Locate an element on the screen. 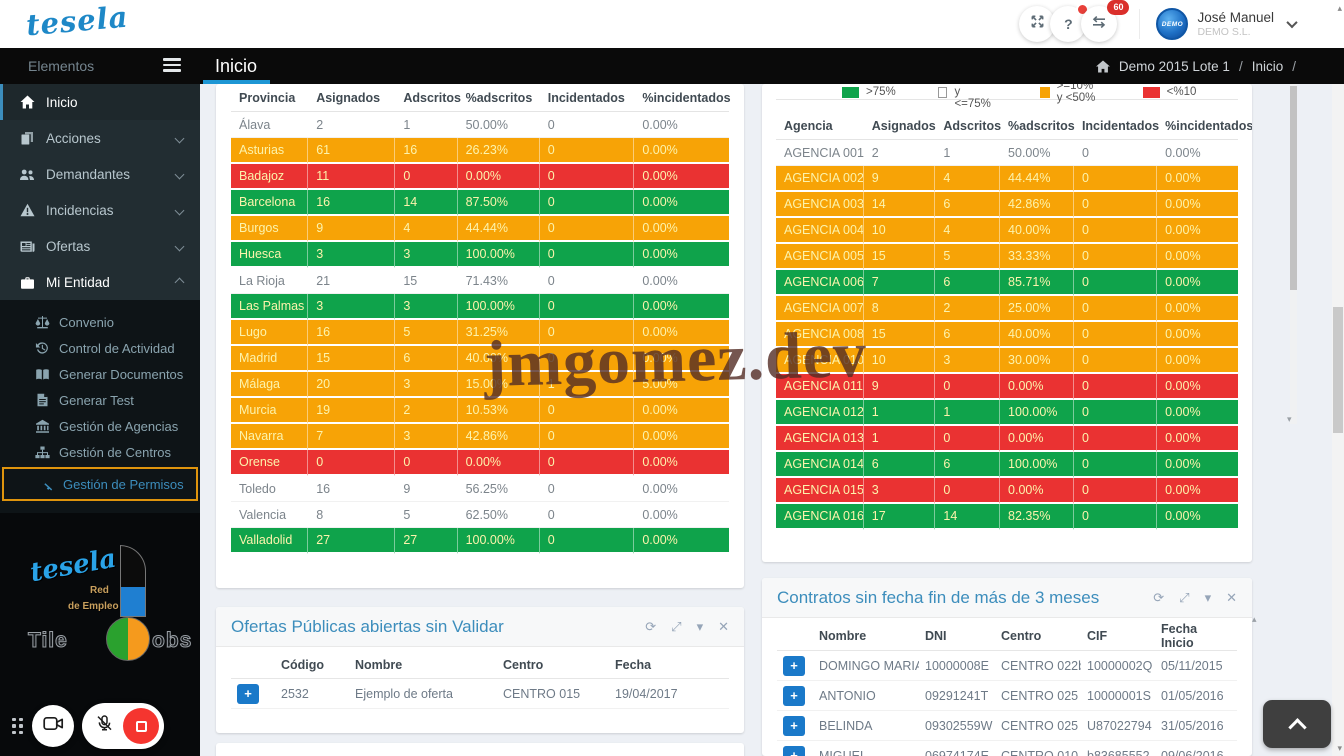  drag-handle-icon is located at coordinates (17, 726).